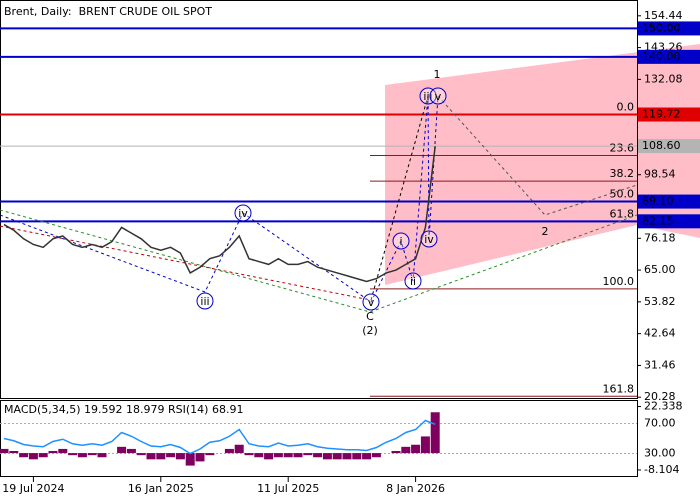 This screenshot has width=700, height=500. What do you see at coordinates (123, 409) in the screenshot?
I see `indicator-title: MACD(5,34,5) 19.592 18.979 RSI(14) 68.91` at bounding box center [123, 409].